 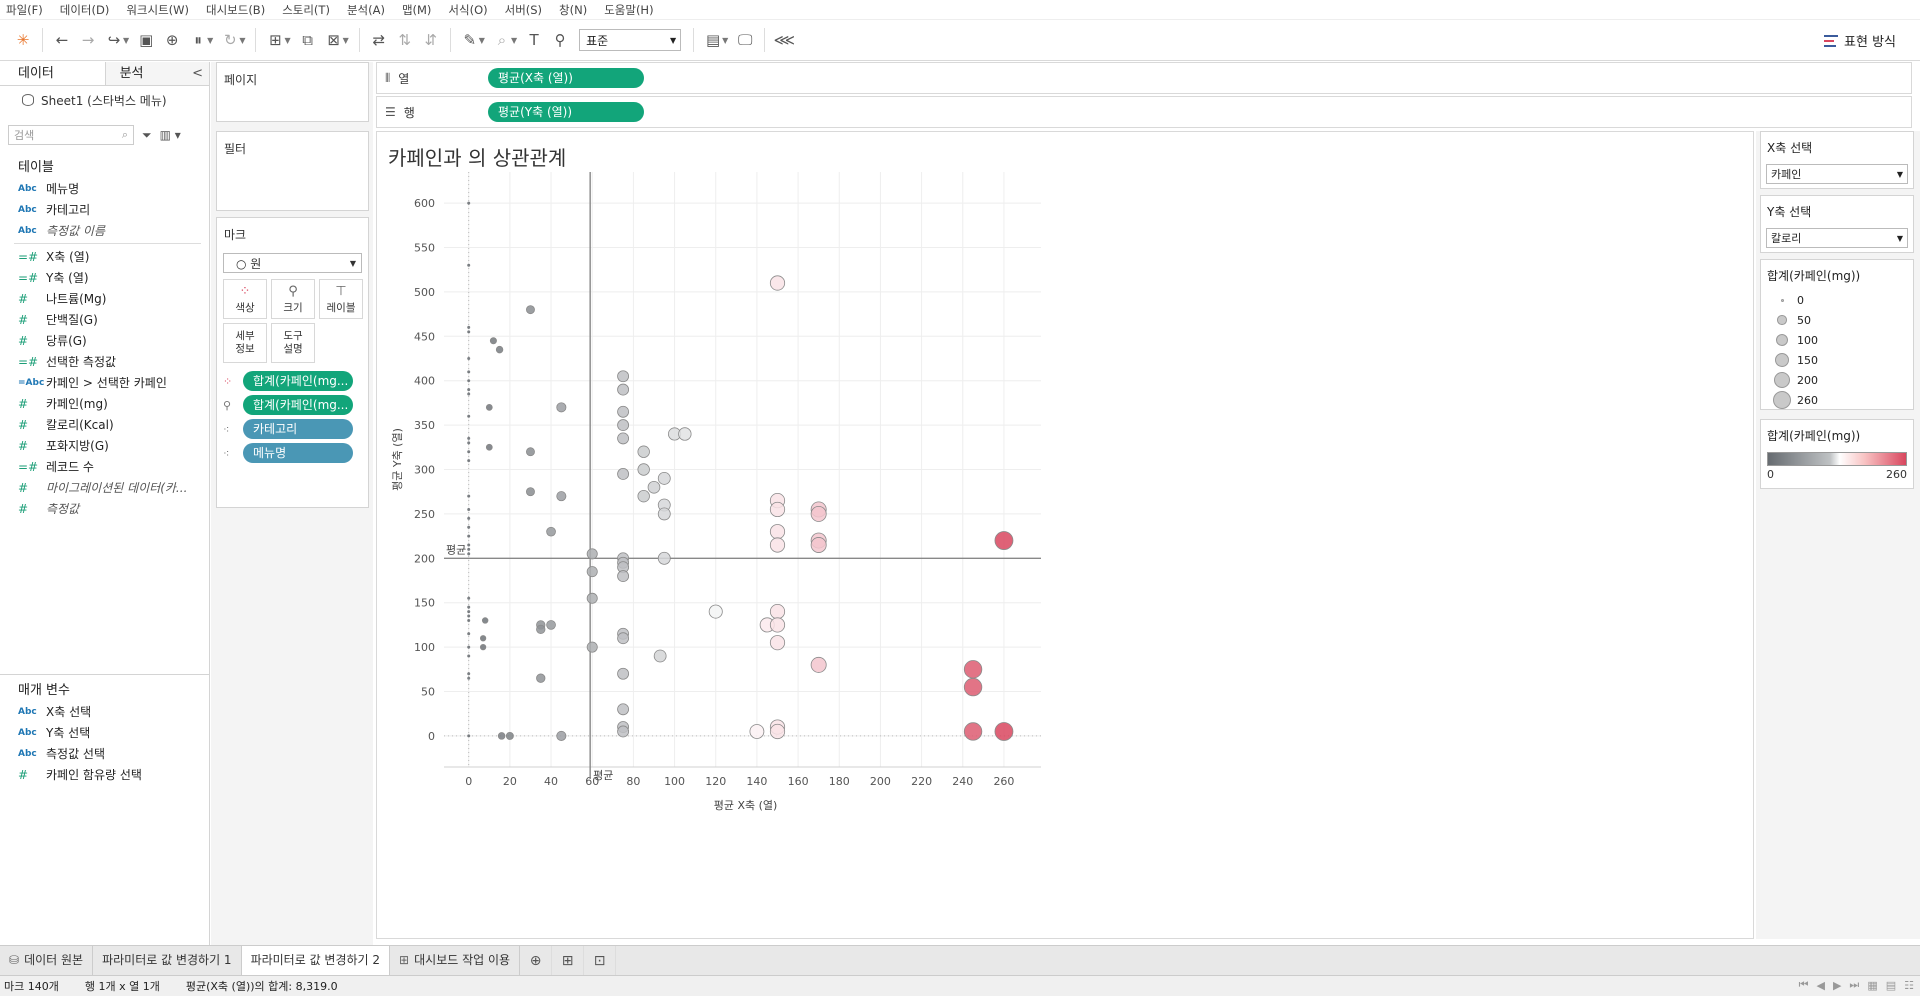 What do you see at coordinates (104, 424) in the screenshot?
I see `field-item: # 칼로리(Kcal)` at bounding box center [104, 424].